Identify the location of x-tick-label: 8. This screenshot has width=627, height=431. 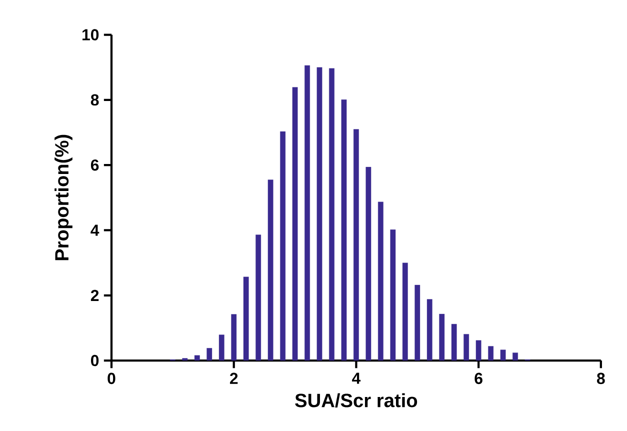
(600, 378).